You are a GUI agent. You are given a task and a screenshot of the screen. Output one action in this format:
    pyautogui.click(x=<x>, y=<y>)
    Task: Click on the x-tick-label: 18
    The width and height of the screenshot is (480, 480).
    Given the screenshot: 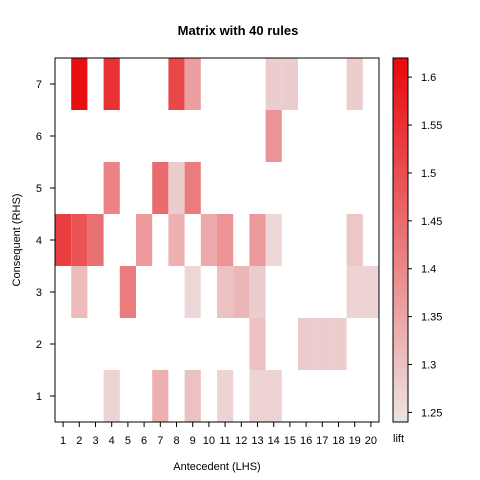 What is the action you would take?
    pyautogui.click(x=338, y=441)
    